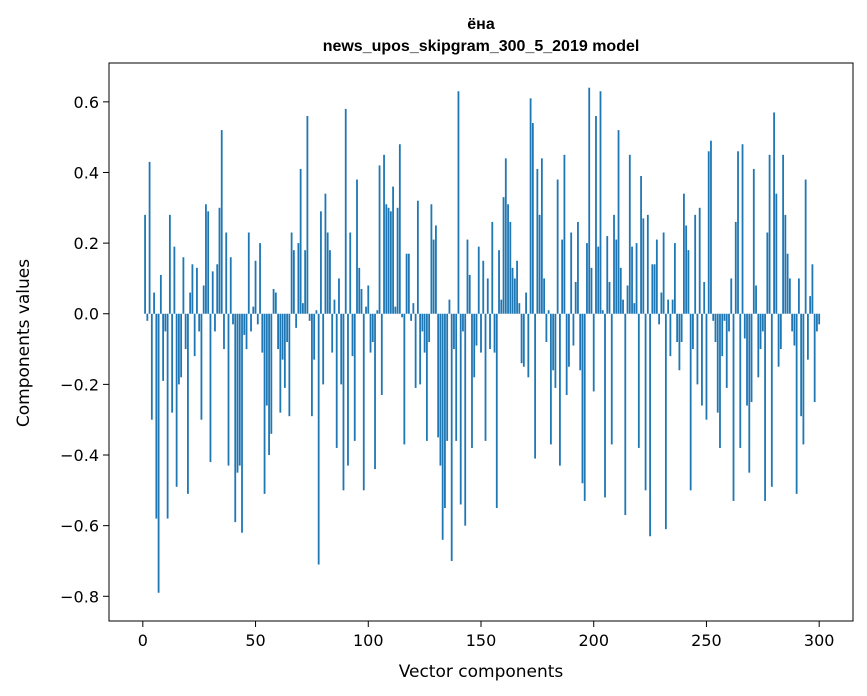  What do you see at coordinates (86, 102) in the screenshot?
I see `y-tick-label: 0.6` at bounding box center [86, 102].